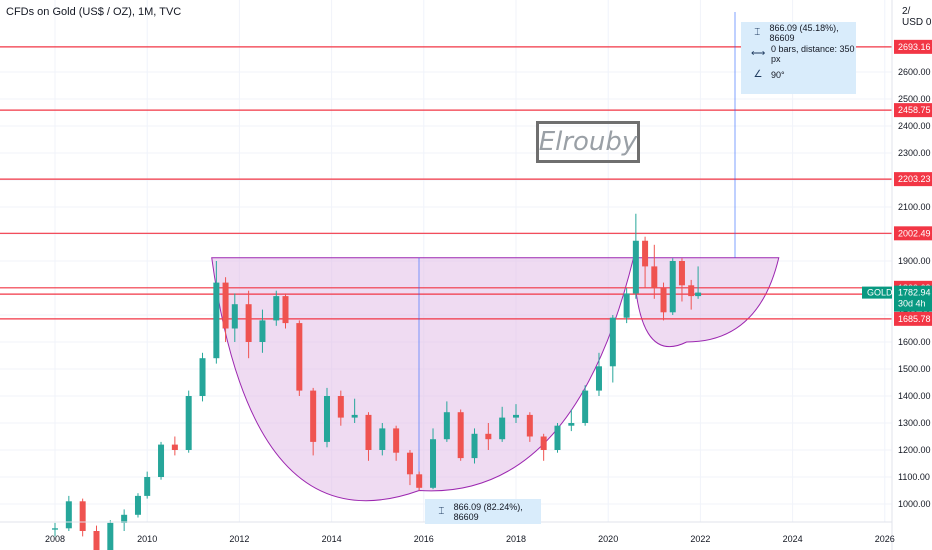 The width and height of the screenshot is (932, 550). I want to click on time-axis: 2008 2010 2012 2014 2016 2018 2020 2022 2024 2026, so click(447, 532).